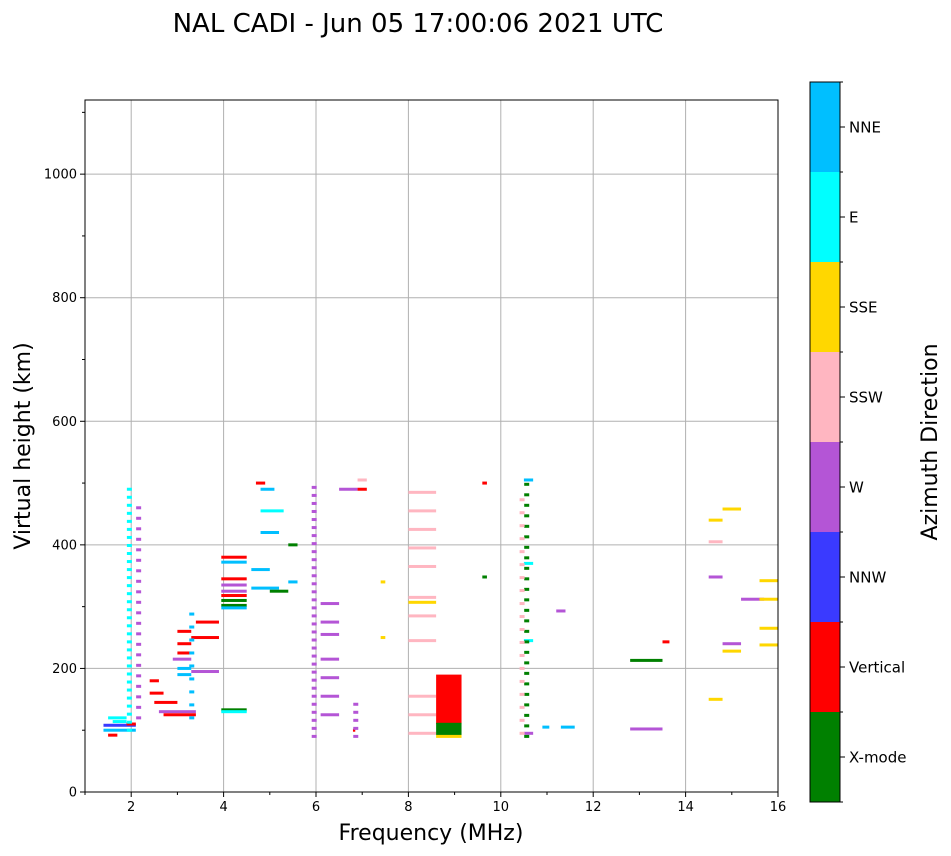  I want to click on colorbar-frame, so click(825, 442).